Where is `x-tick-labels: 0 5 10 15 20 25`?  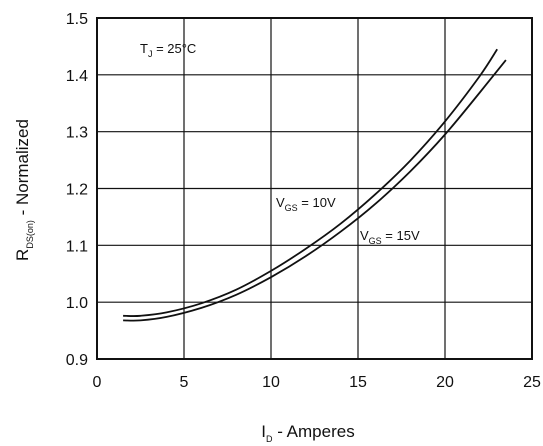
x-tick-labels: 0 5 10 15 20 25 is located at coordinates (317, 382).